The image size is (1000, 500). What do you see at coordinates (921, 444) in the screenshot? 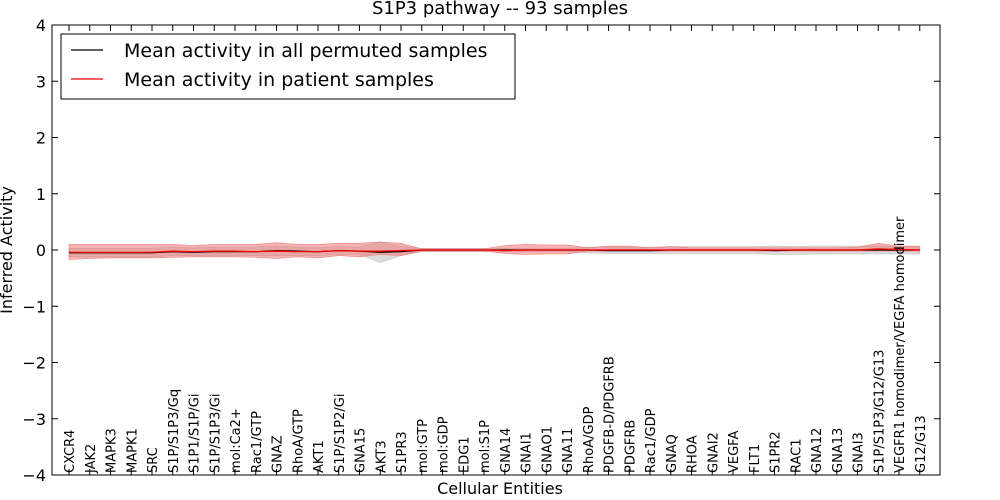
I see `x-tick-label: G12/G13` at bounding box center [921, 444].